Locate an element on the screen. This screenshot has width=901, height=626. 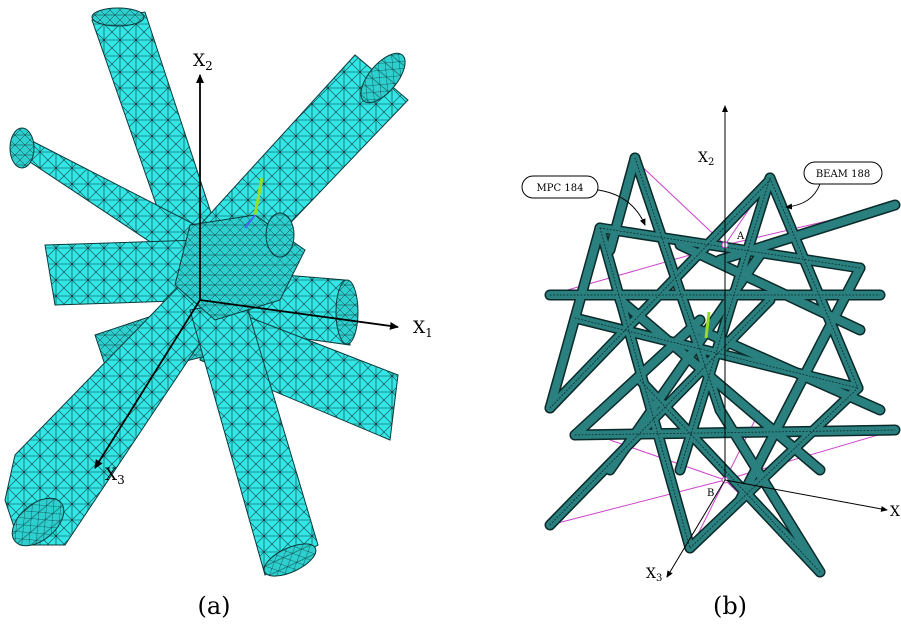
callout-beam: BEAM 188 is located at coordinates (834, 185).